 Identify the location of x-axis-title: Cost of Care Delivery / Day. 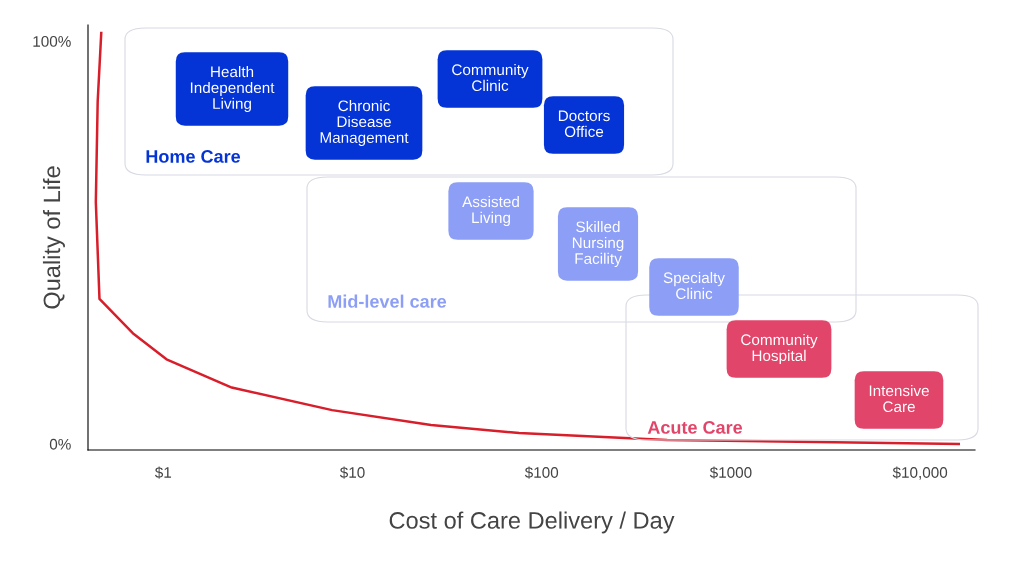
(532, 522).